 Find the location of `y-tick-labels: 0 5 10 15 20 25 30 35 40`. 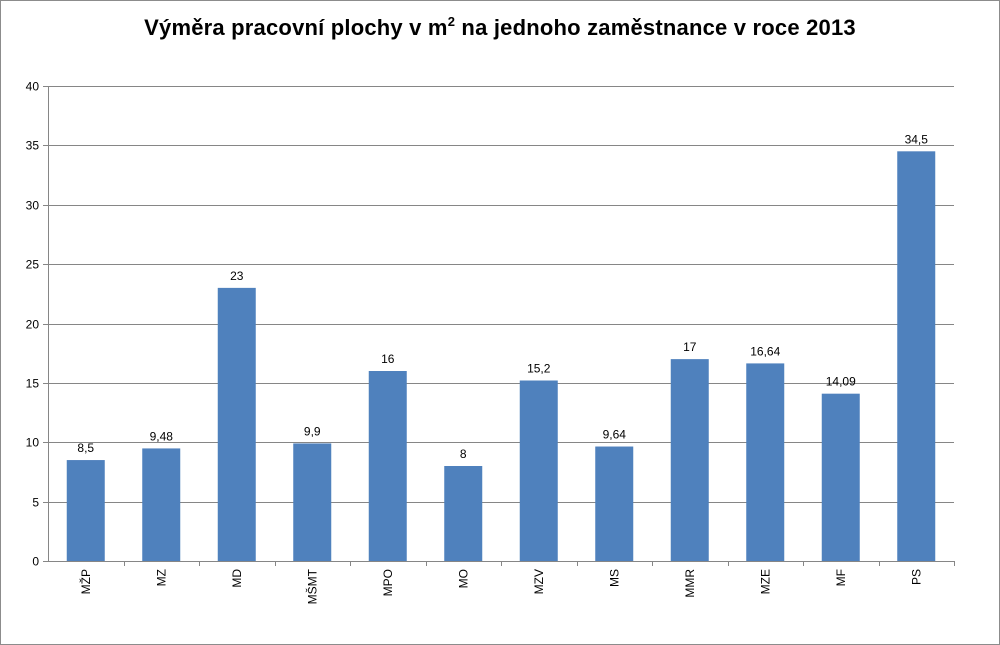

y-tick-labels: 0 5 10 15 20 25 30 35 40 is located at coordinates (33, 324).